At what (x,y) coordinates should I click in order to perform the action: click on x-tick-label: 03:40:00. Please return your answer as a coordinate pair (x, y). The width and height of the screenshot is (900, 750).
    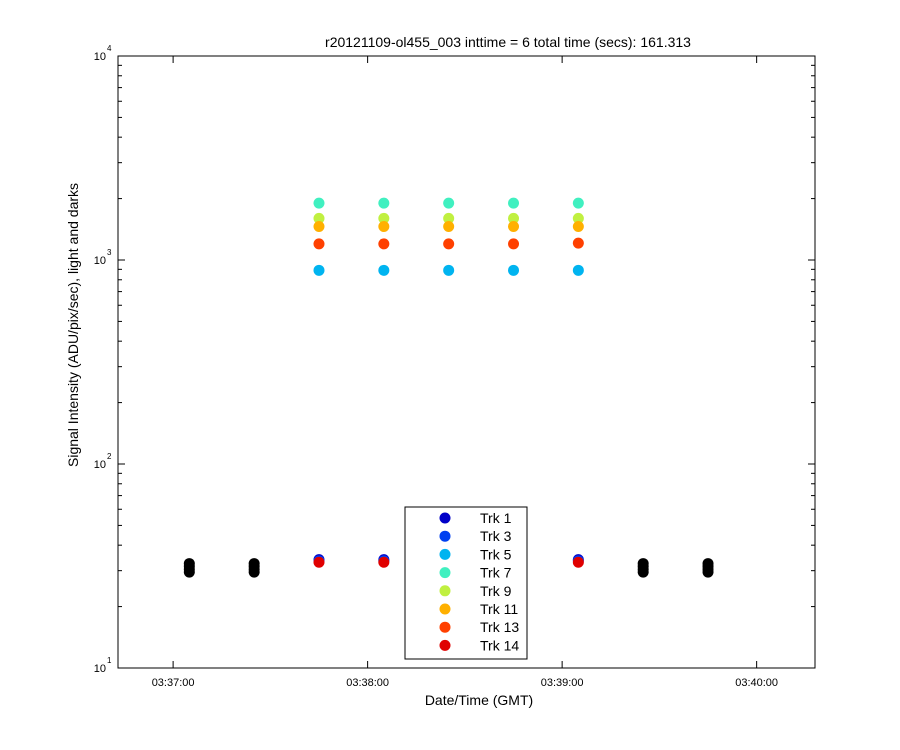
    Looking at the image, I should click on (756, 683).